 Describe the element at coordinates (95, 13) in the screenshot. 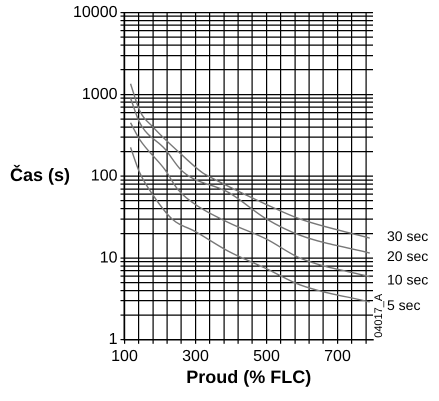

I see `y-tick-label: 10000` at that location.